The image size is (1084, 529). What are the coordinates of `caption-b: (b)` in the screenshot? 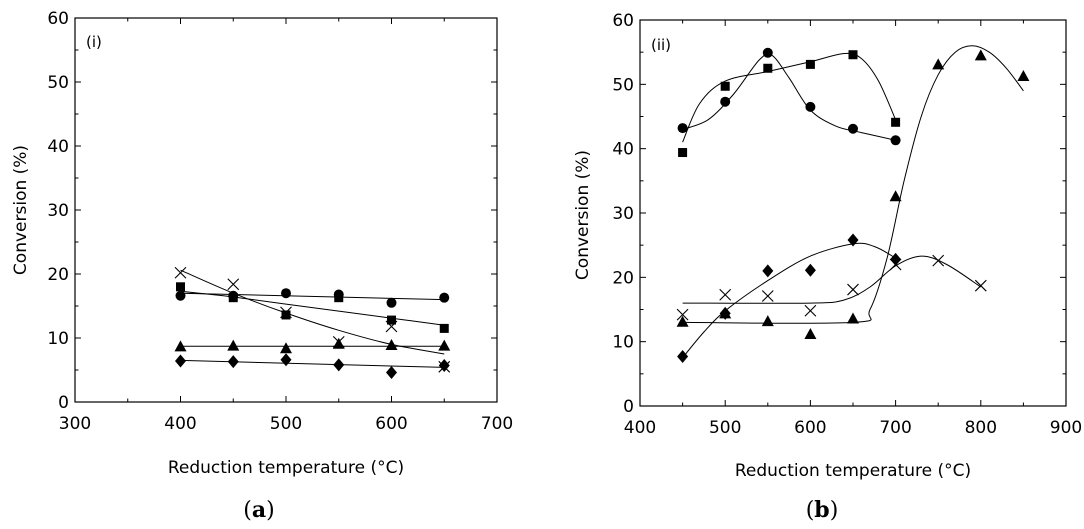 It's located at (822, 510).